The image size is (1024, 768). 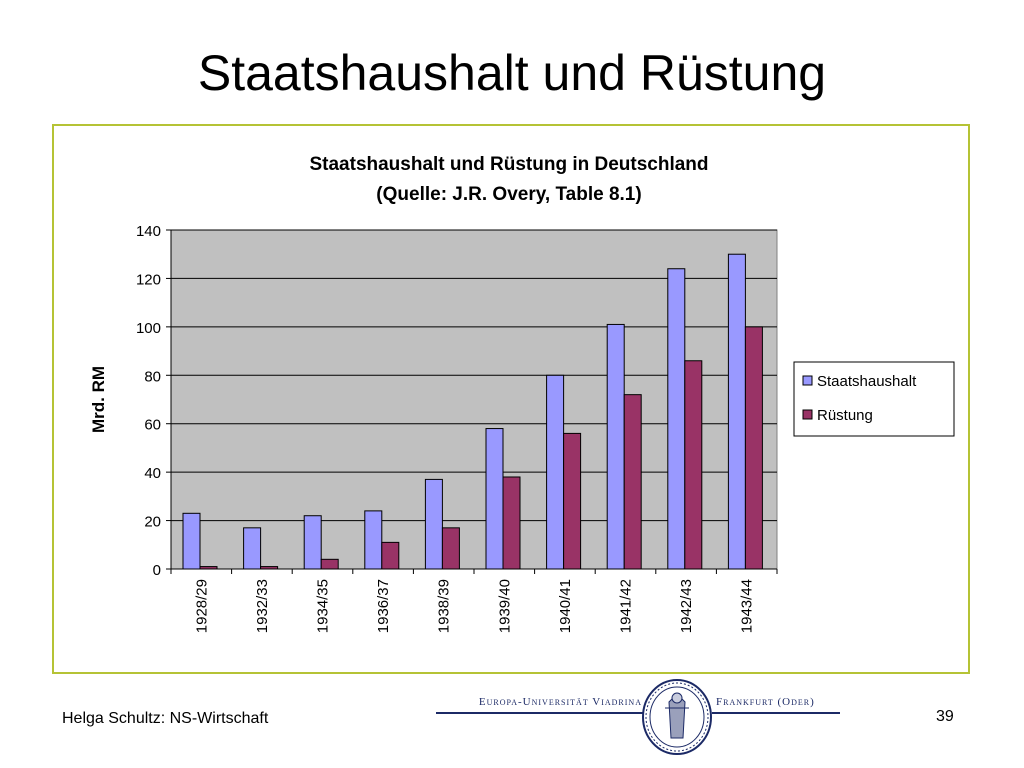 I want to click on y-tick-label: 40, so click(x=152, y=473).